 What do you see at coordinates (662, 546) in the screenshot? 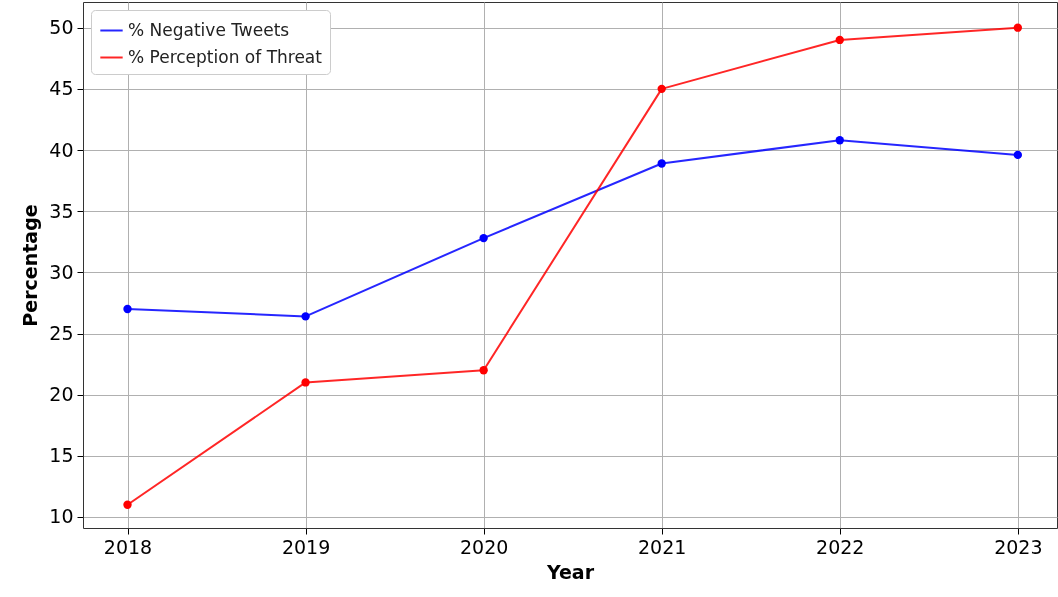
I see `x-tick-label: 2021` at bounding box center [662, 546].